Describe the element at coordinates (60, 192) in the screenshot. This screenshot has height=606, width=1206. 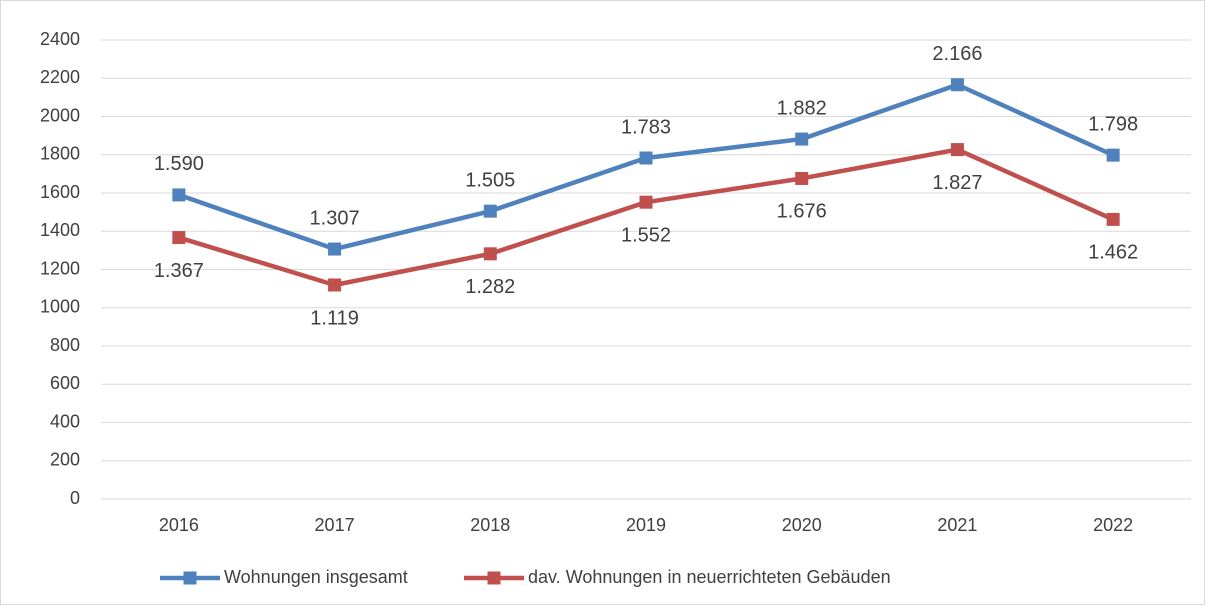
I see `y-tick-label: 1600` at that location.